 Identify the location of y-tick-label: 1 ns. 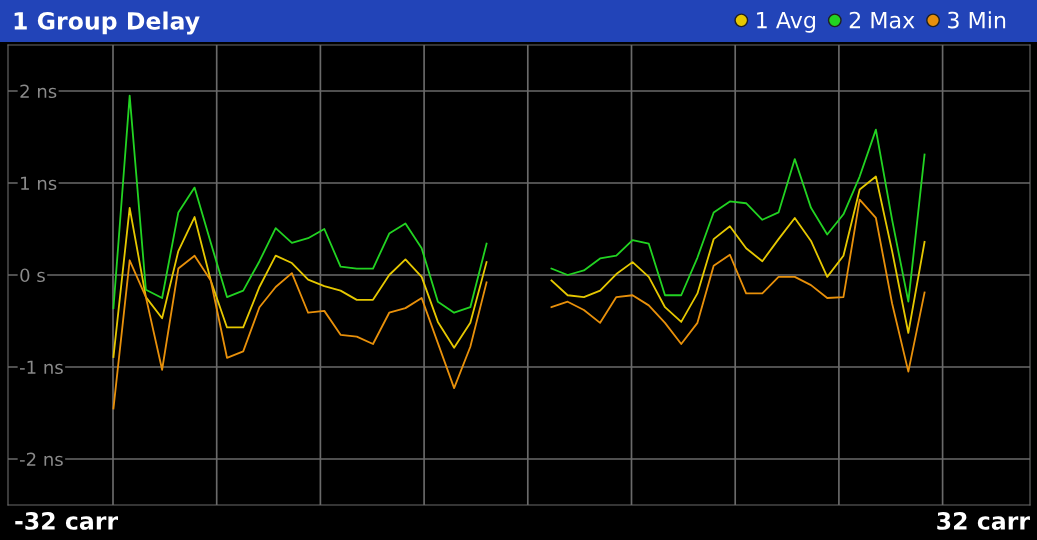
(39, 183).